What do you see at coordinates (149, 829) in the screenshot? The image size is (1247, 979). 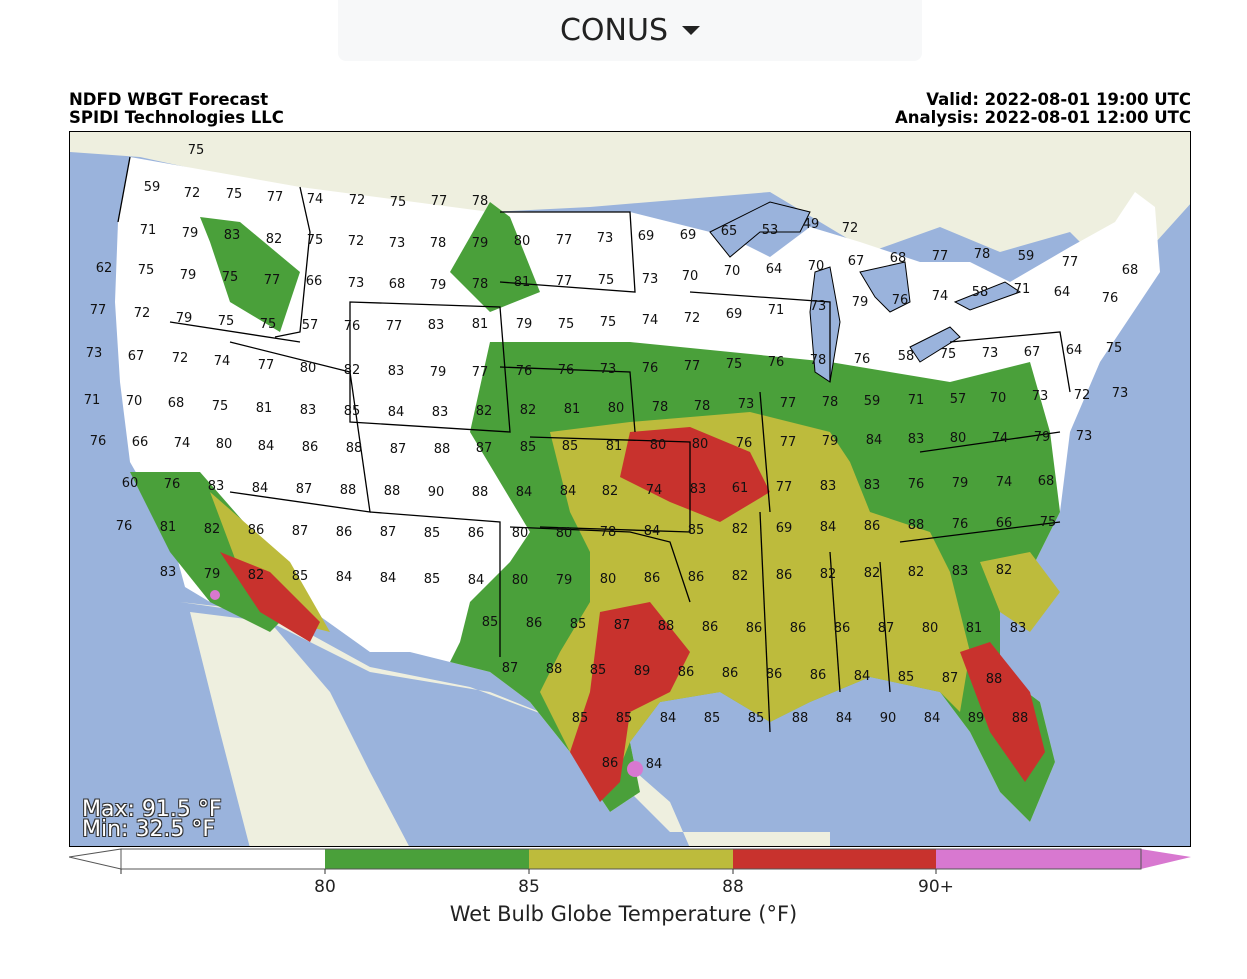 I see `min-value: Min: 32.5 °F` at bounding box center [149, 829].